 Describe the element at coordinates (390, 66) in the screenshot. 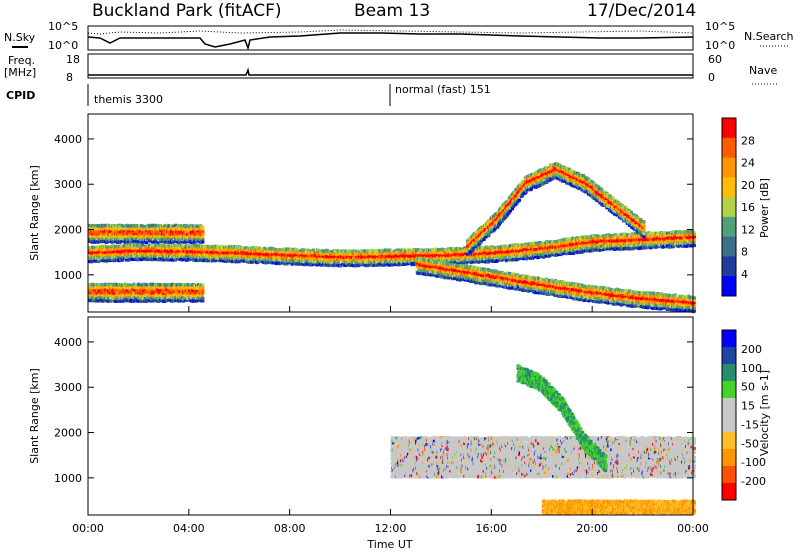

I see `freq-panel-frame` at that location.